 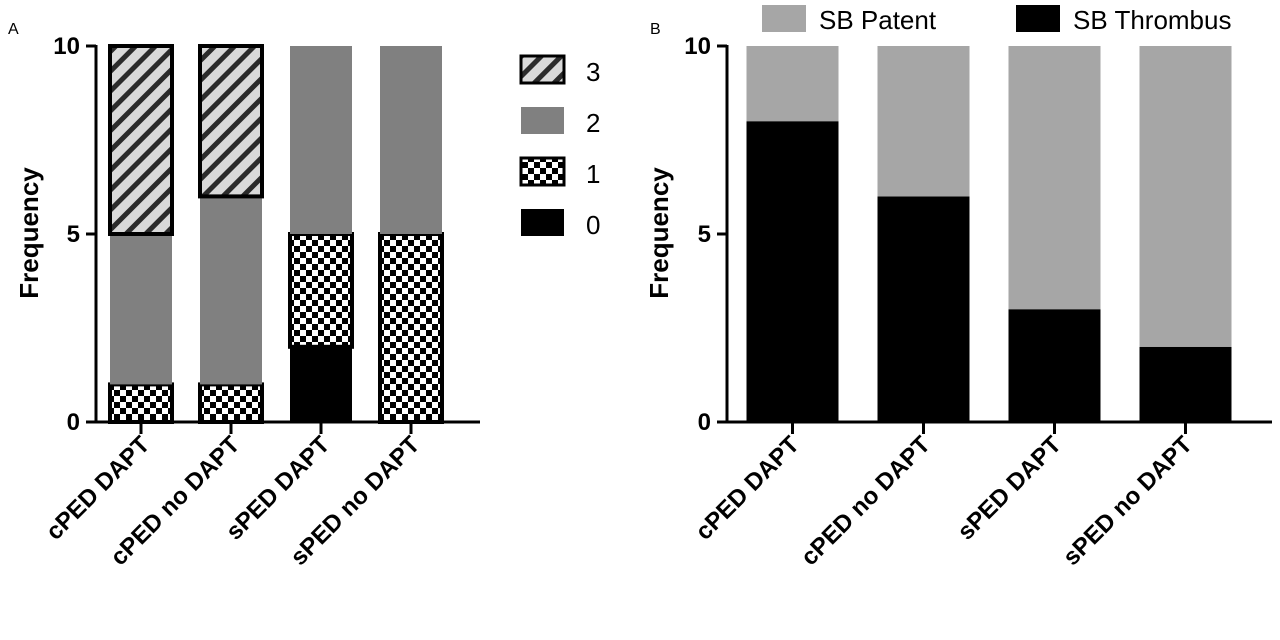 I want to click on panel-a-legend: 3 2 1 0, so click(x=559, y=147).